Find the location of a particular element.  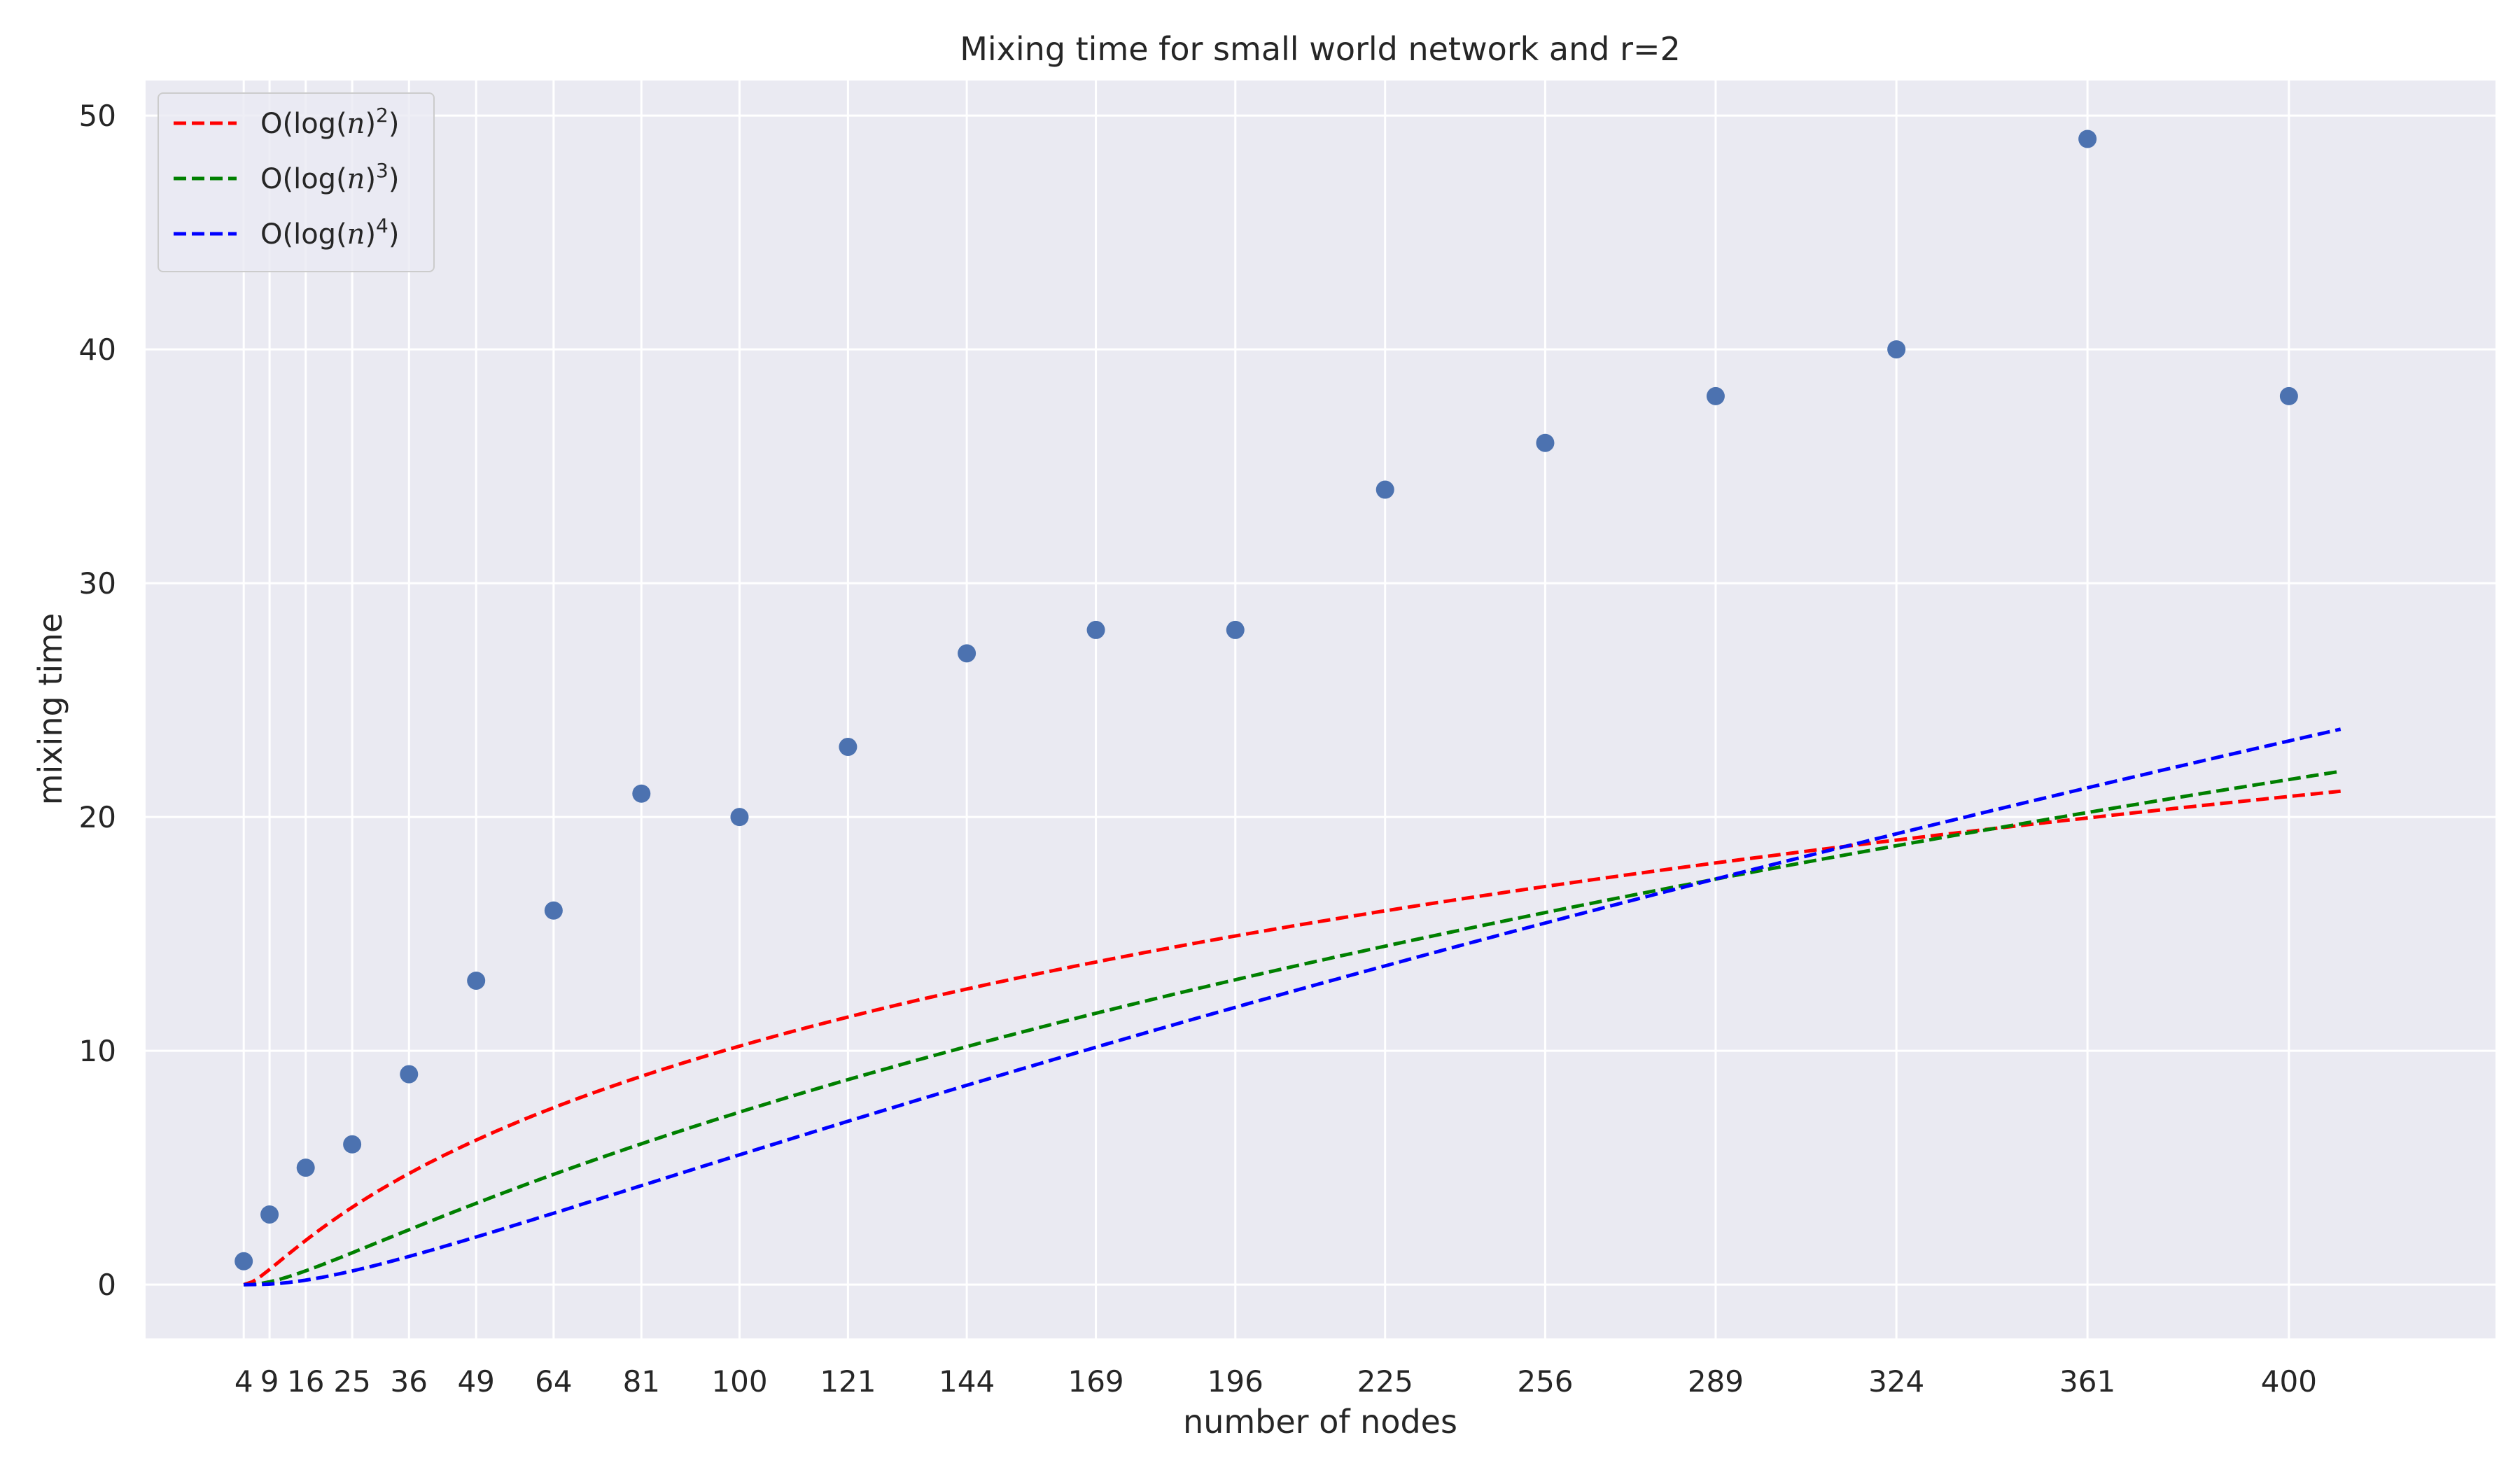

y-axis-label: mixing time is located at coordinates (50, 709).